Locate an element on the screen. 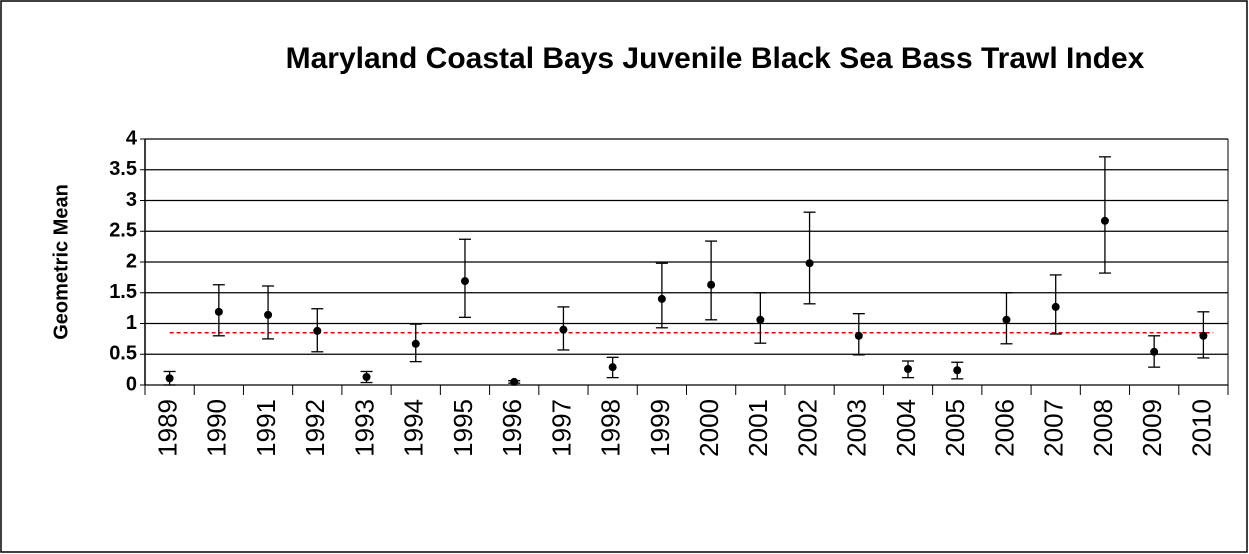 The image size is (1249, 554). x-tick-label: 2003 is located at coordinates (857, 428).